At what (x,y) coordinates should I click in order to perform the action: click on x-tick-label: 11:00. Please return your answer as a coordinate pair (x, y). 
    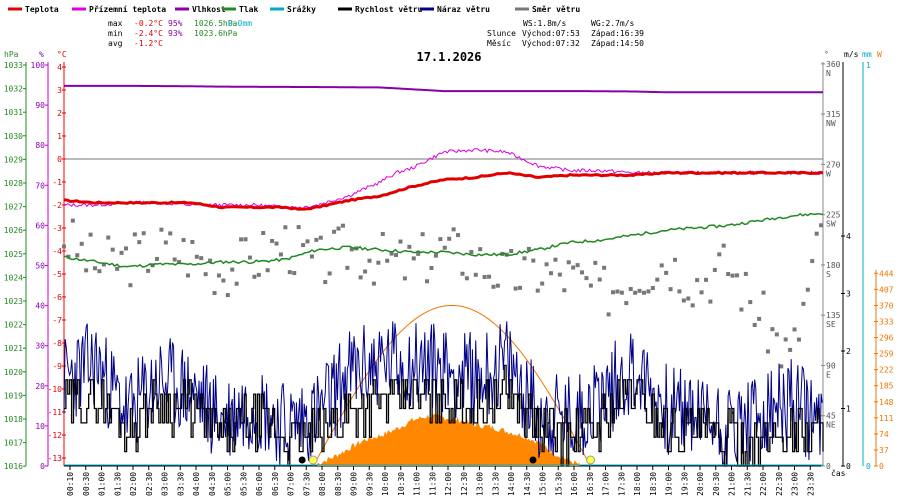
    Looking at the image, I should click on (417, 484).